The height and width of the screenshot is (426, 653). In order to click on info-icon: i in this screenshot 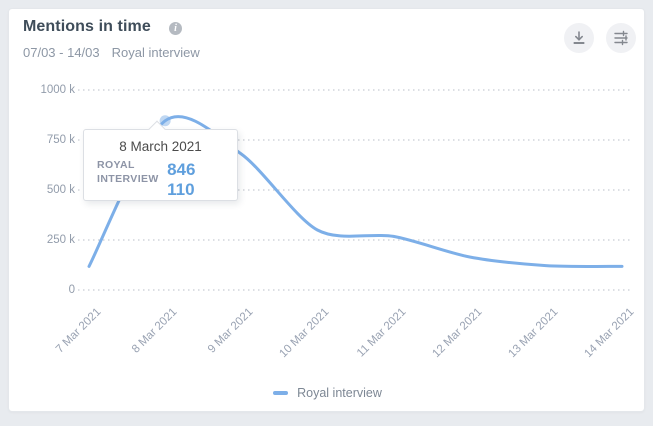, I will do `click(175, 28)`.